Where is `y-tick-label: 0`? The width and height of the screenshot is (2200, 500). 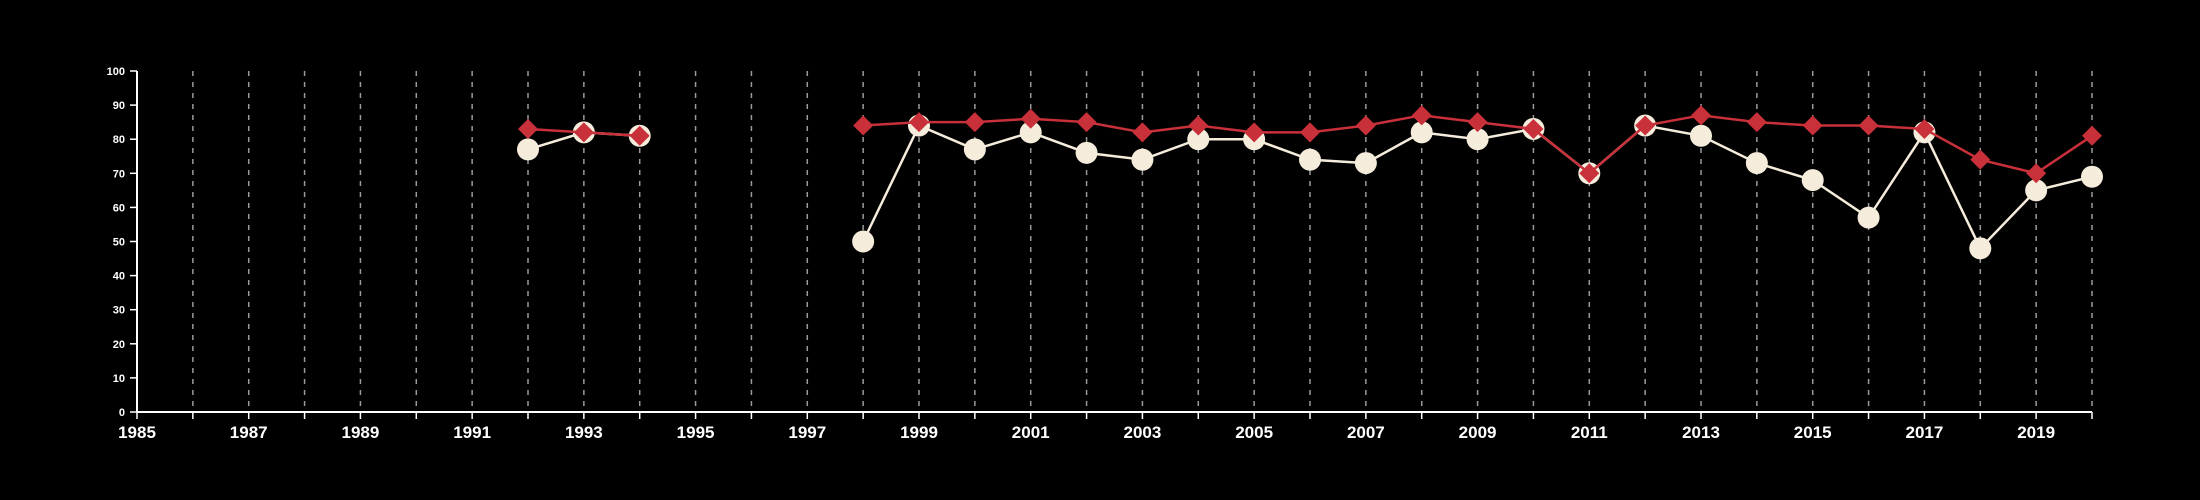 y-tick-label: 0 is located at coordinates (122, 413).